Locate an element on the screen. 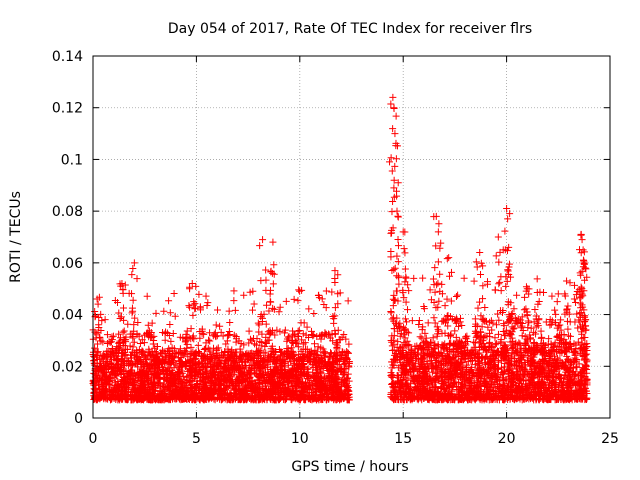 The width and height of the screenshot is (640, 480). y-tick-label: 0.1 is located at coordinates (72, 160).